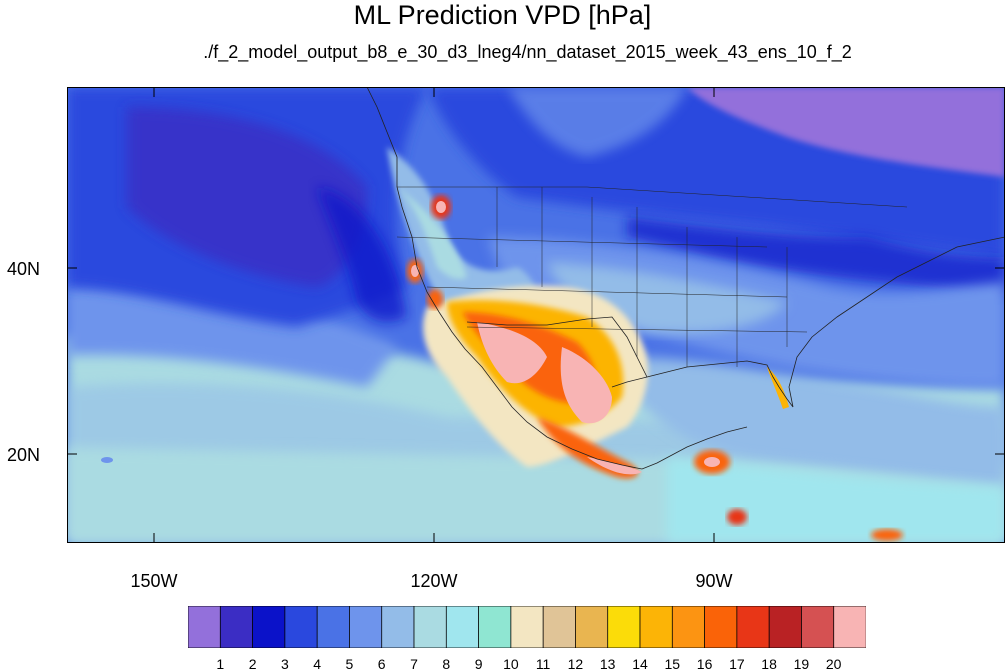  Describe the element at coordinates (284, 664) in the screenshot. I see `colorbar-tick-label: 3` at that location.